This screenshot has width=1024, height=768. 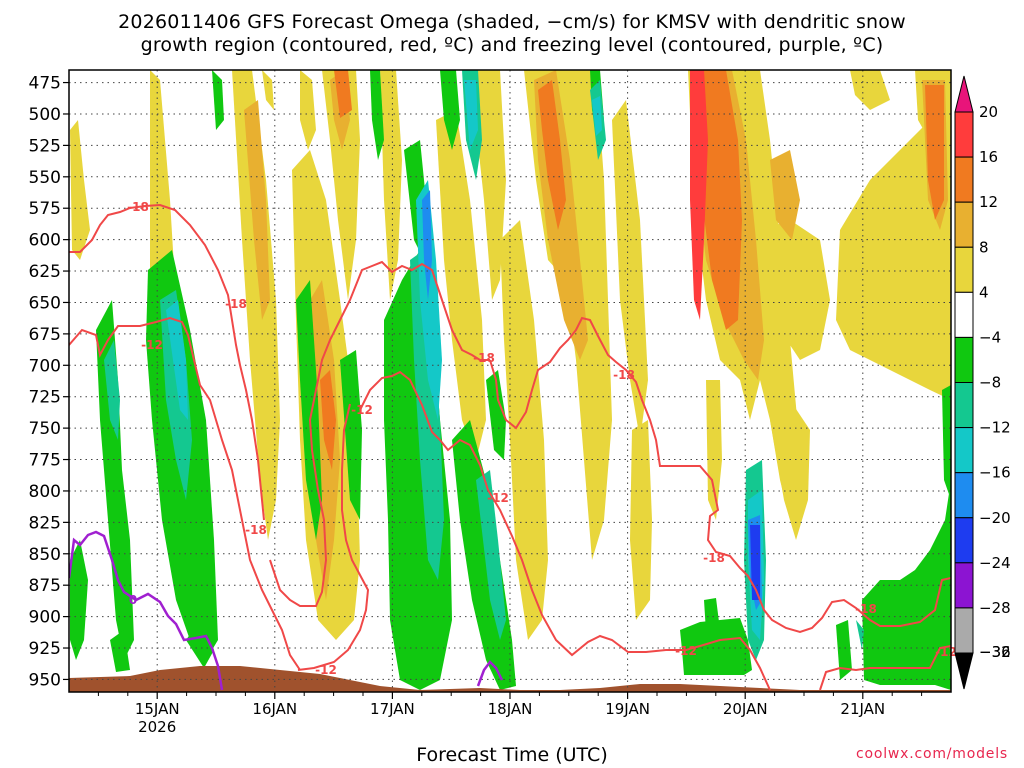 I want to click on colorbar-label: −24, so click(x=995, y=563).